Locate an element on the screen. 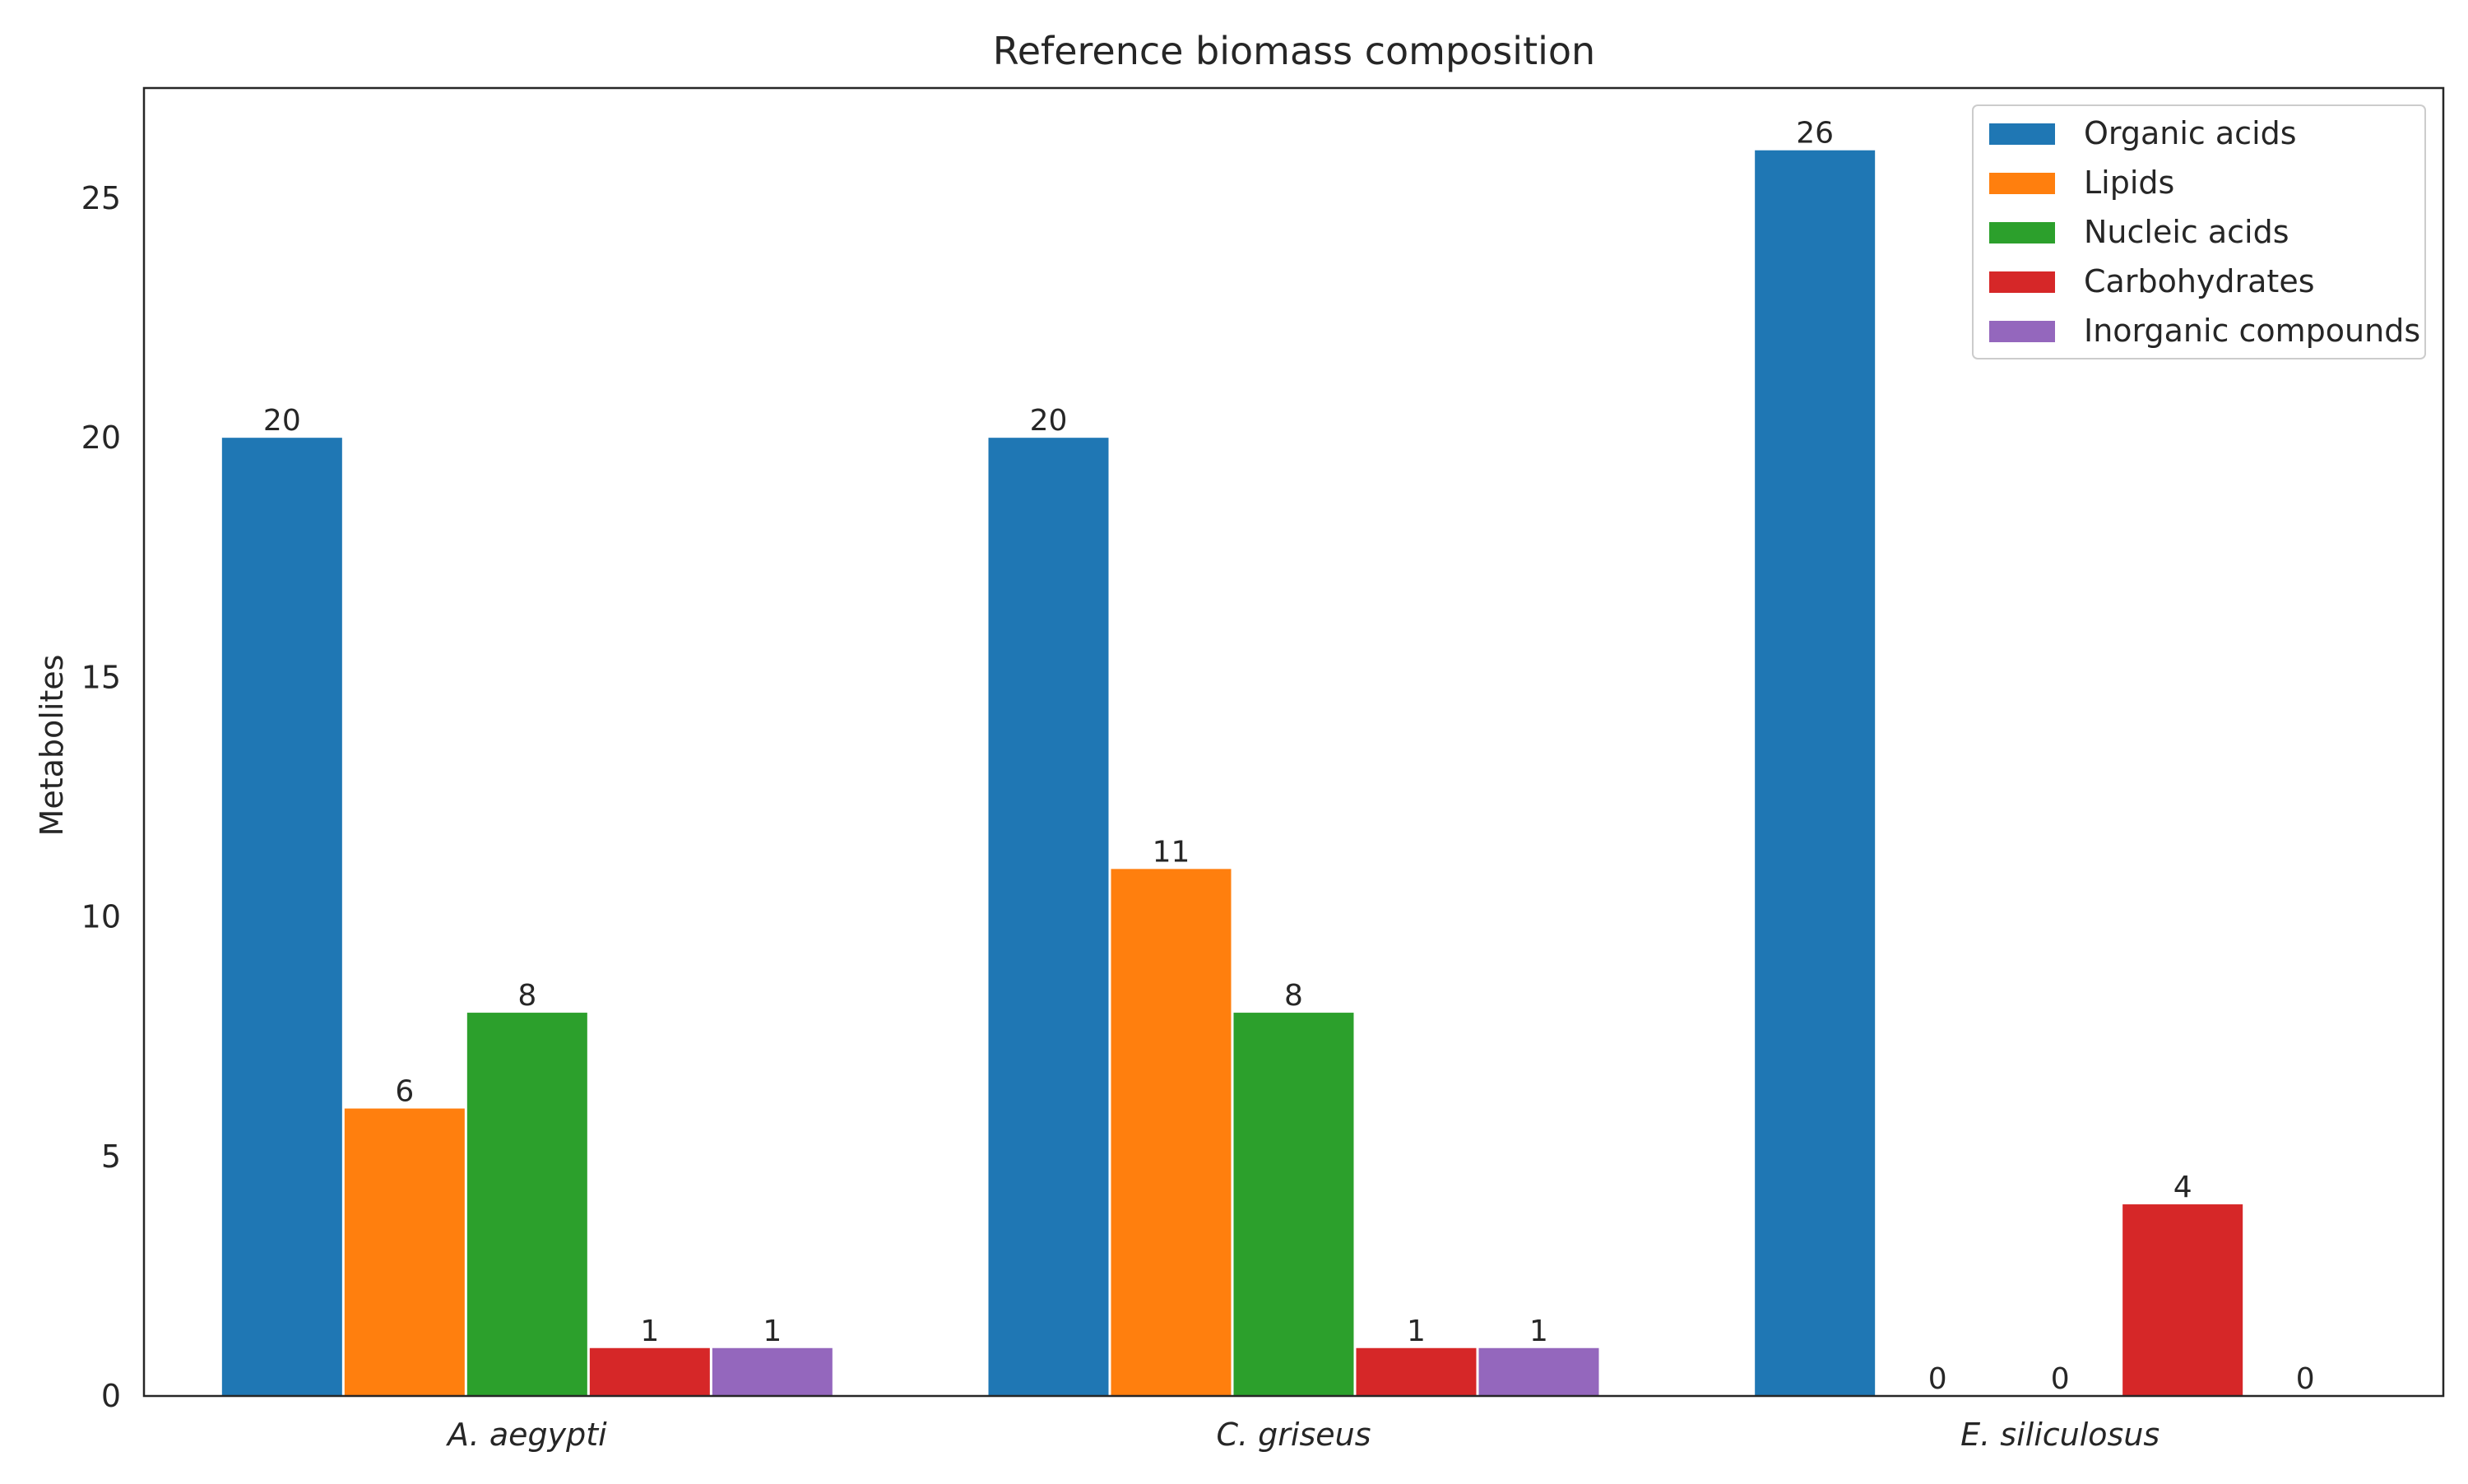  series-inorganic-compounds: 1 1 0 is located at coordinates (1513, 1355).